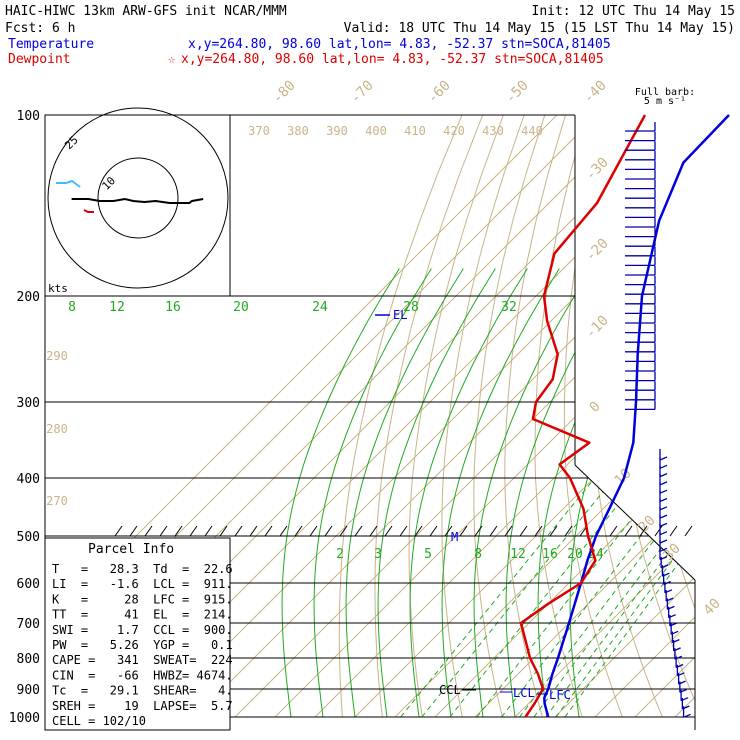 The width and height of the screenshot is (740, 740). What do you see at coordinates (439, 92) in the screenshot?
I see `dry-adiabat-label: -60` at bounding box center [439, 92].